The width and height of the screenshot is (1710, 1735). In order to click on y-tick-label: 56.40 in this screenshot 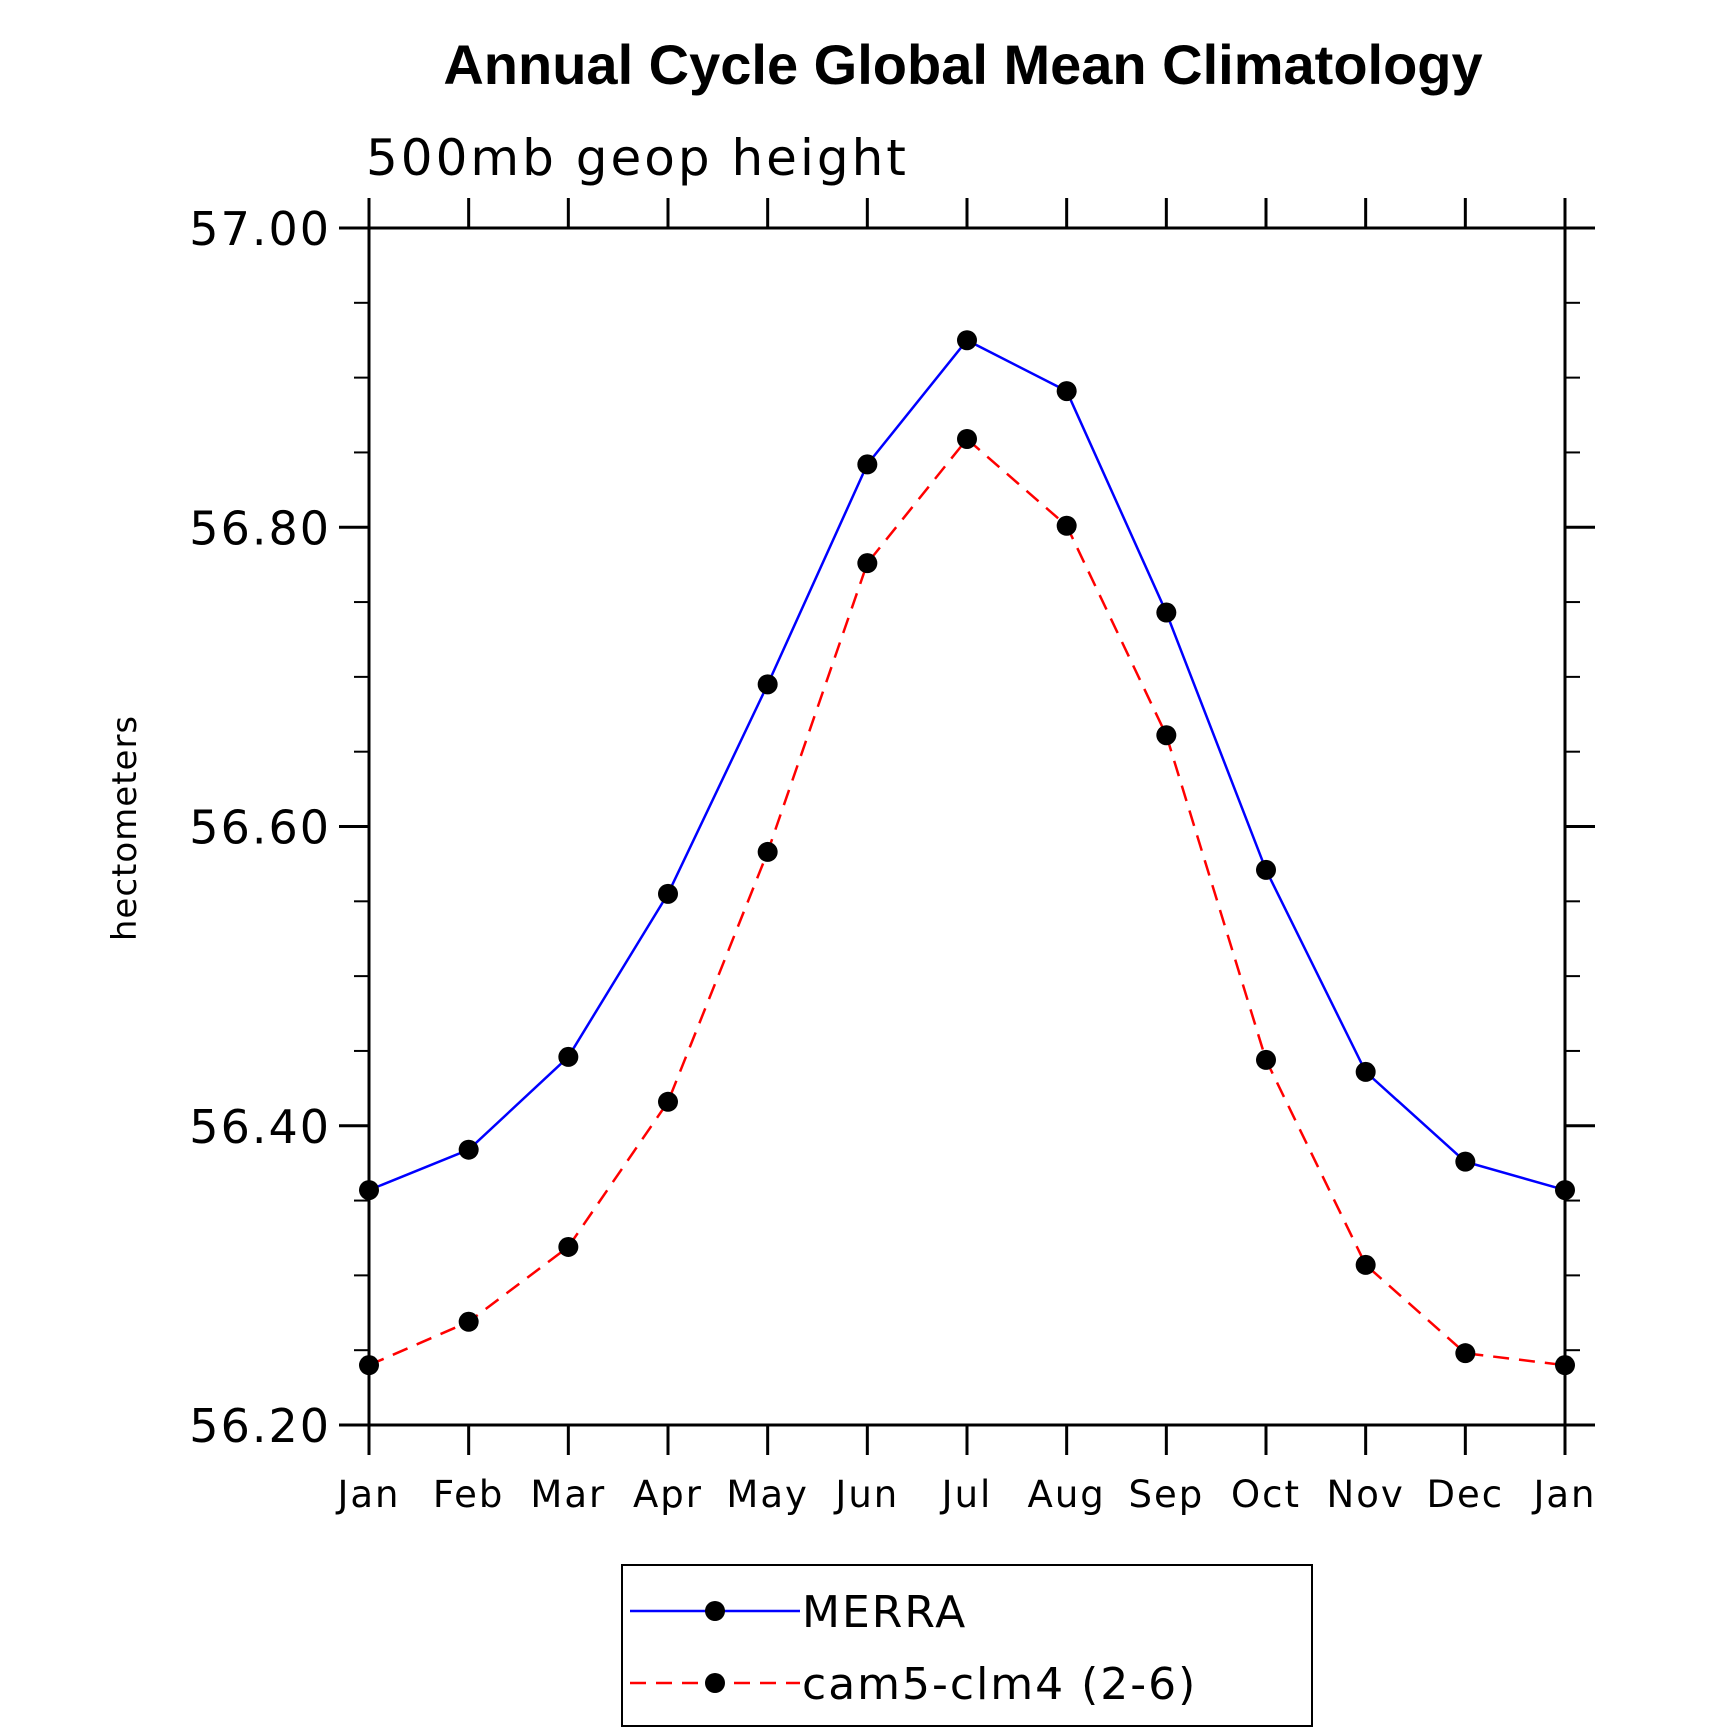, I will do `click(260, 1127)`.